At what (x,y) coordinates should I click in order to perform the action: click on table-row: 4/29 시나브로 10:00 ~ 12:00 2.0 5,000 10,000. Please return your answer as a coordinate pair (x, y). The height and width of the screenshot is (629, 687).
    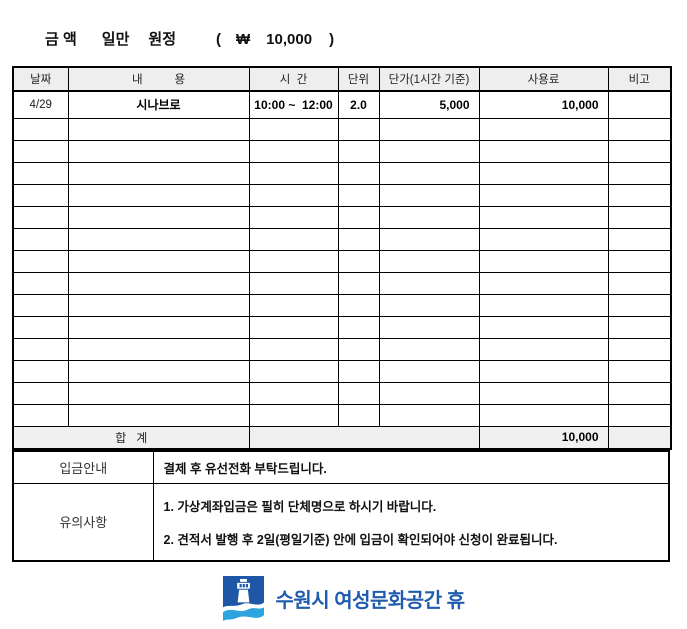
    Looking at the image, I should click on (342, 104).